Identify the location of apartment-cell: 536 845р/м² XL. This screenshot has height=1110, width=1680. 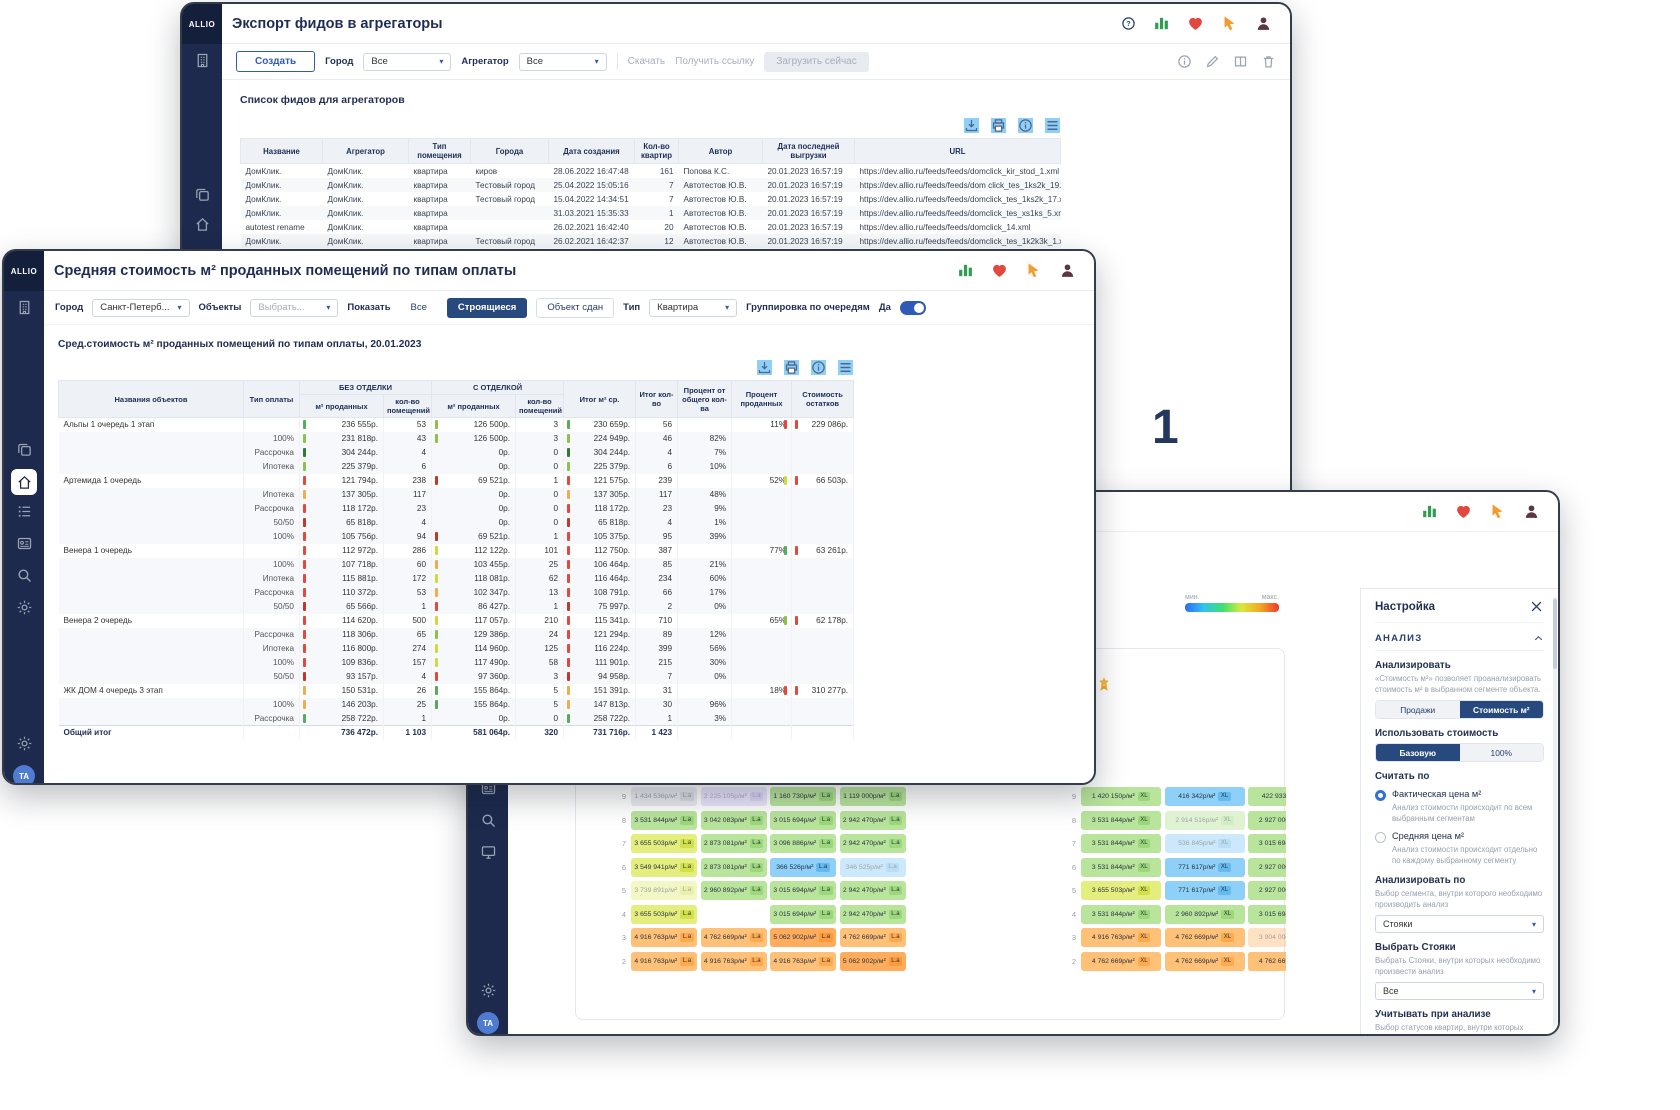
(1204, 843).